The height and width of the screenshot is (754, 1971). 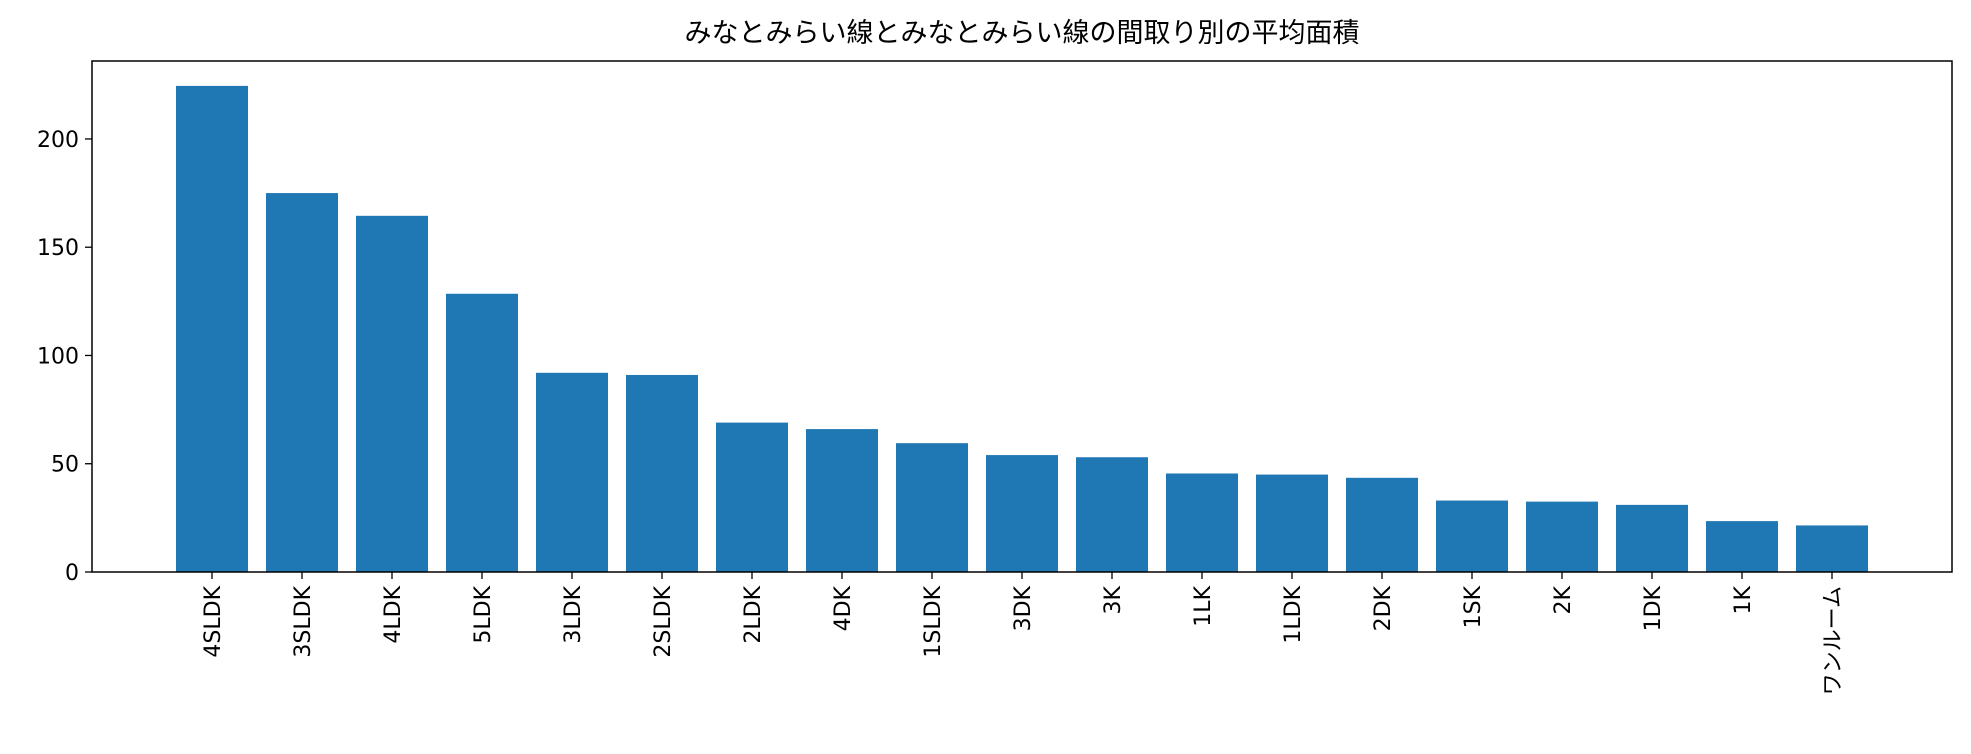 I want to click on y-tick-label: 50, so click(x=65, y=465).